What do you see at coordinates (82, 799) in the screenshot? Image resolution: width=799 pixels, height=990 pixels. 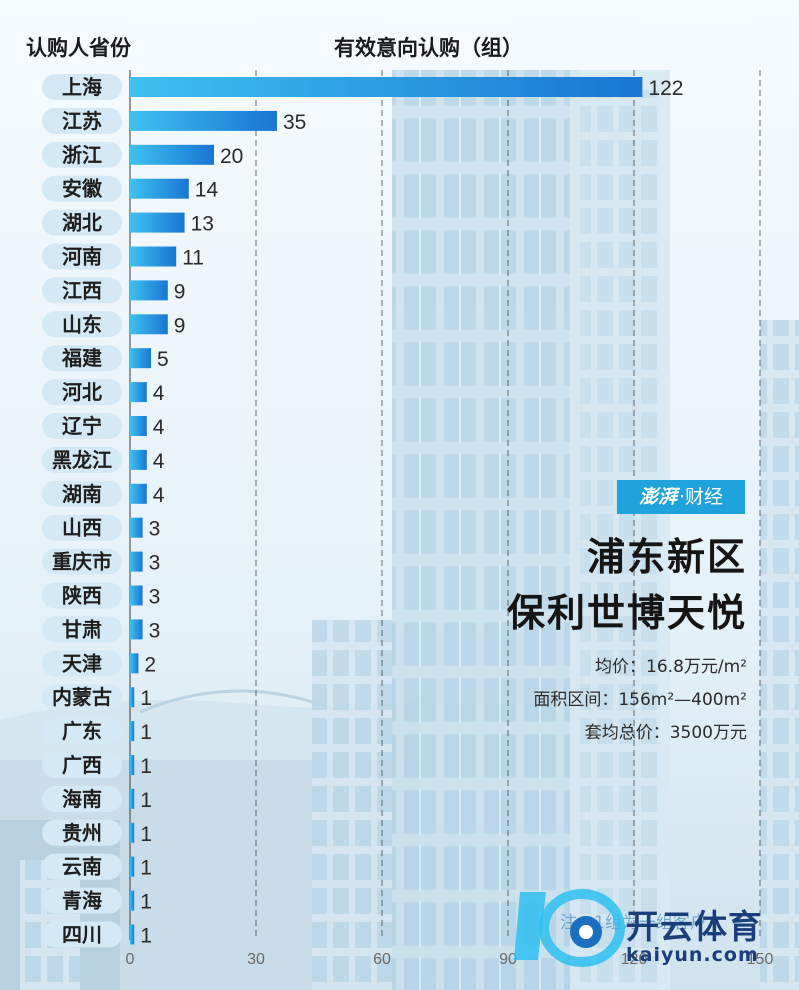 I see `category-label: 海南` at bounding box center [82, 799].